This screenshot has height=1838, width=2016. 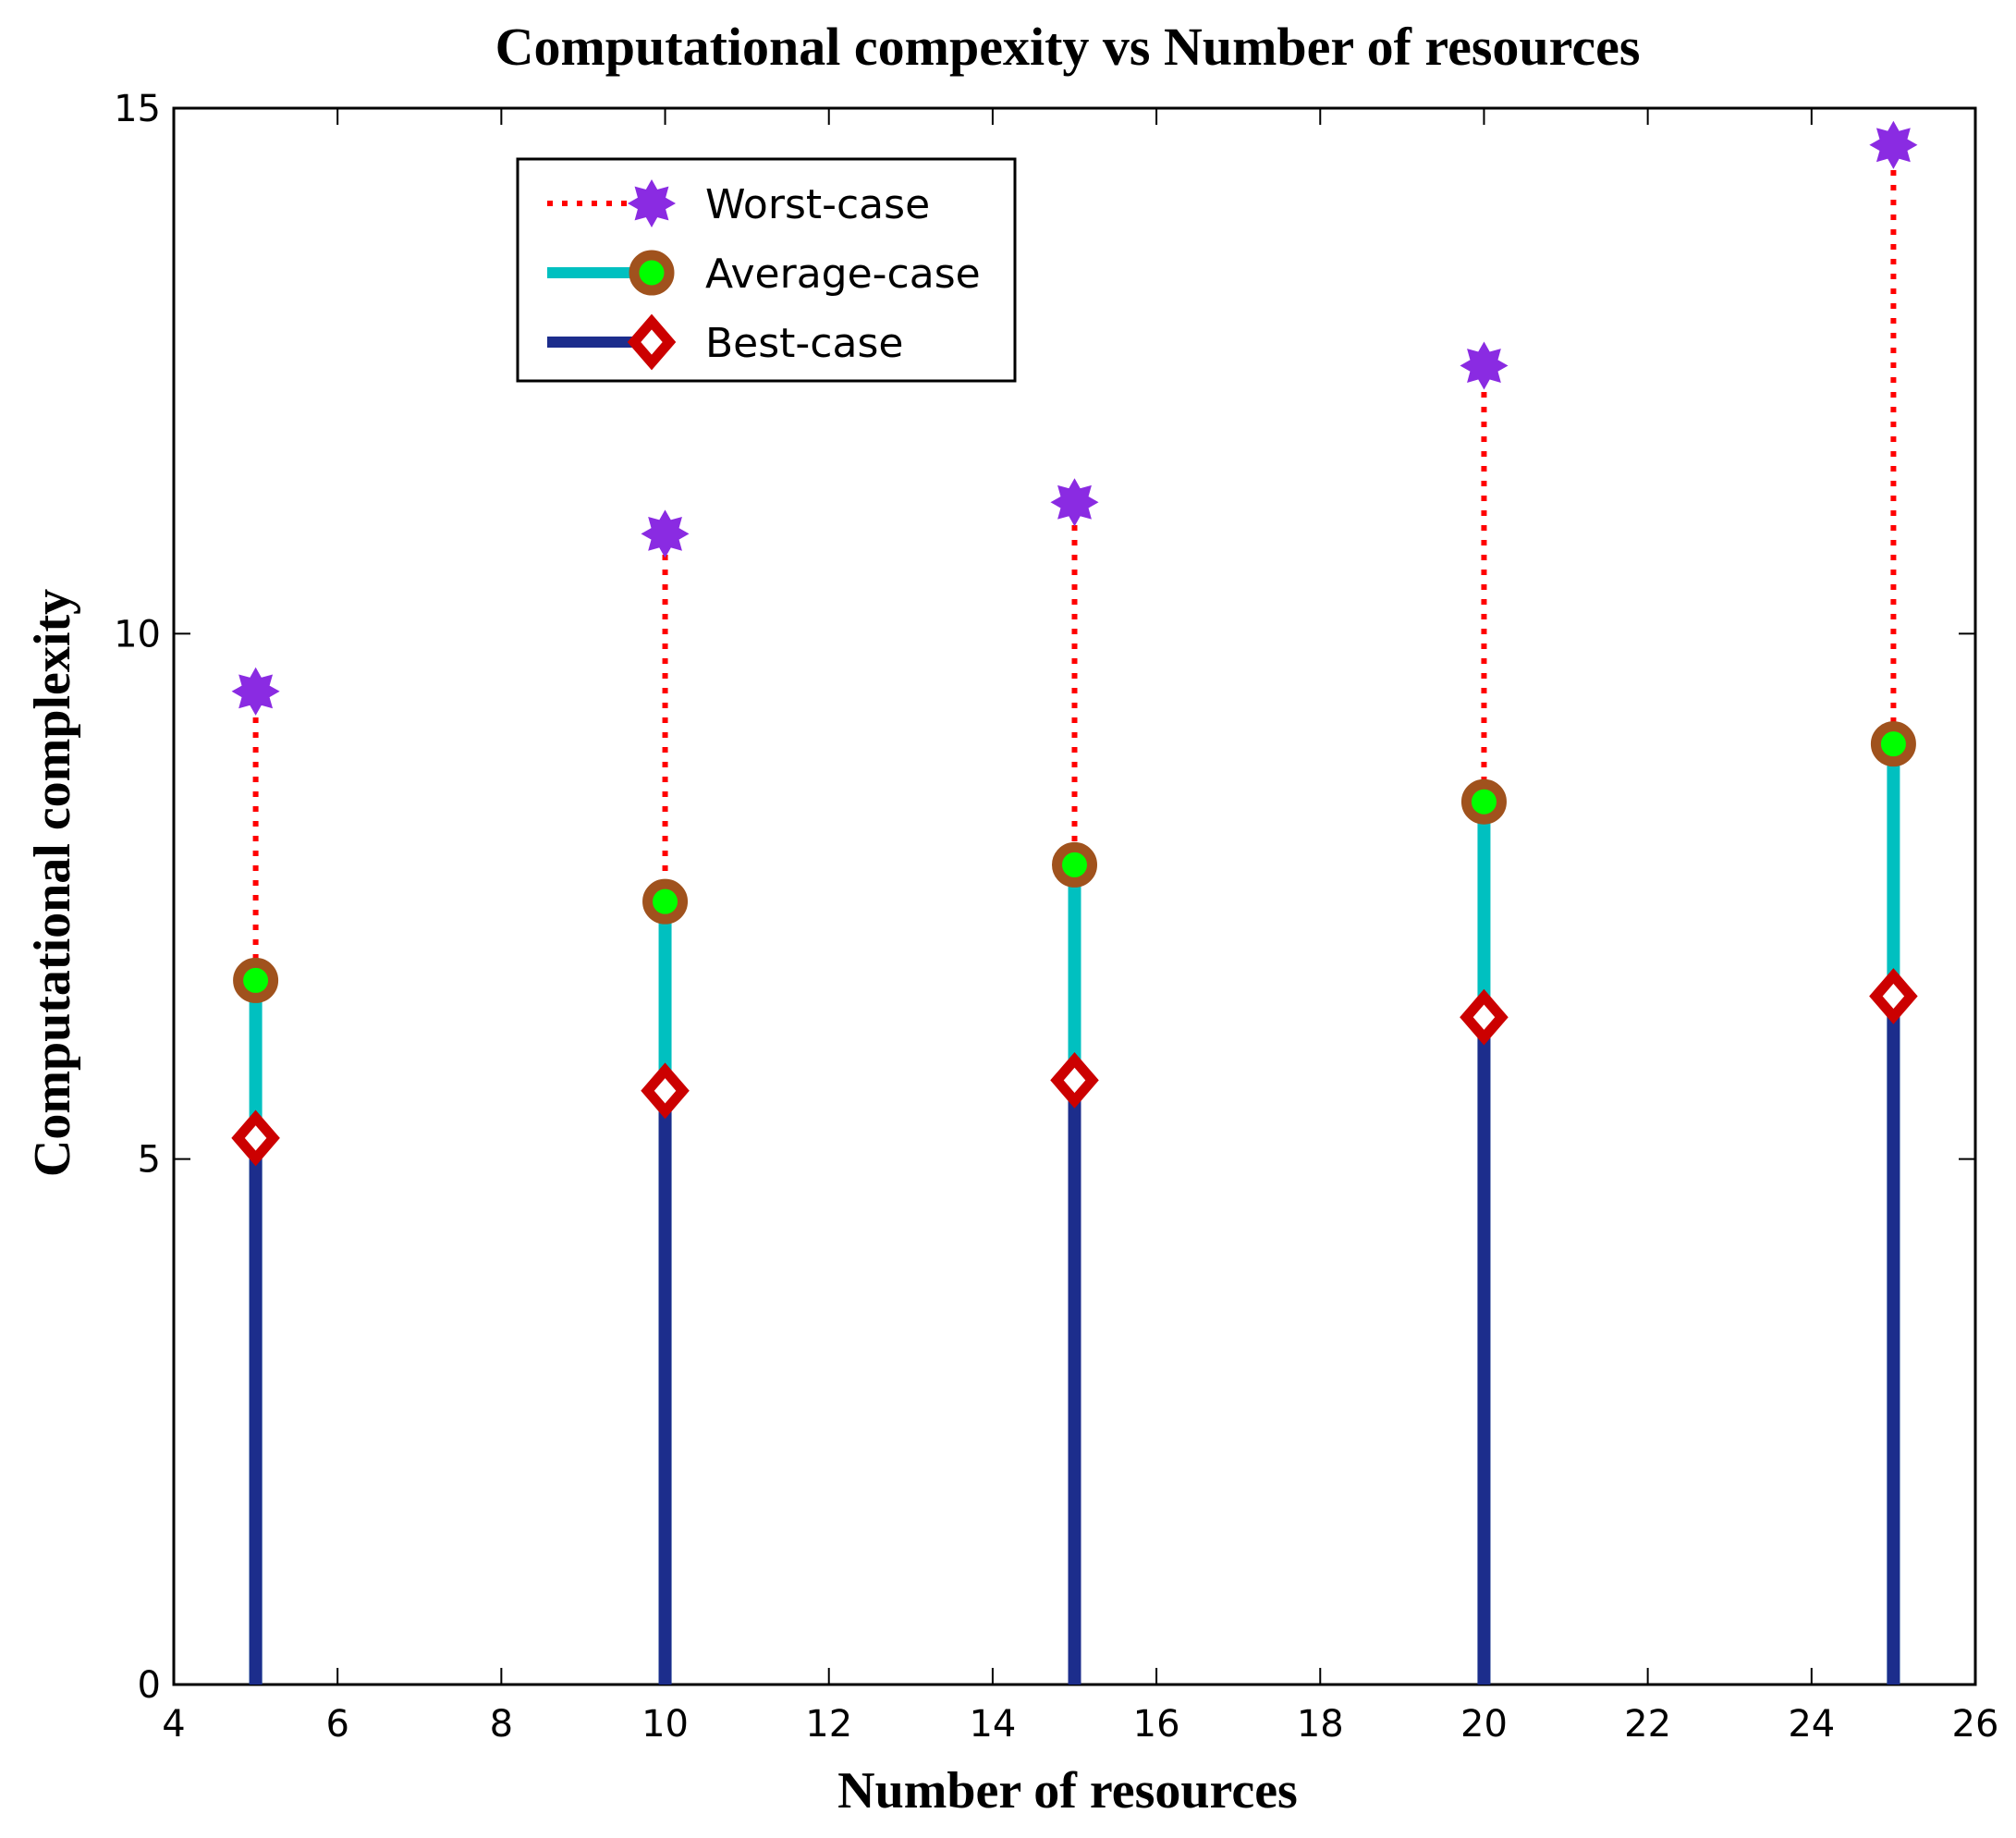 What do you see at coordinates (137, 634) in the screenshot?
I see `y-tick-label: 10` at bounding box center [137, 634].